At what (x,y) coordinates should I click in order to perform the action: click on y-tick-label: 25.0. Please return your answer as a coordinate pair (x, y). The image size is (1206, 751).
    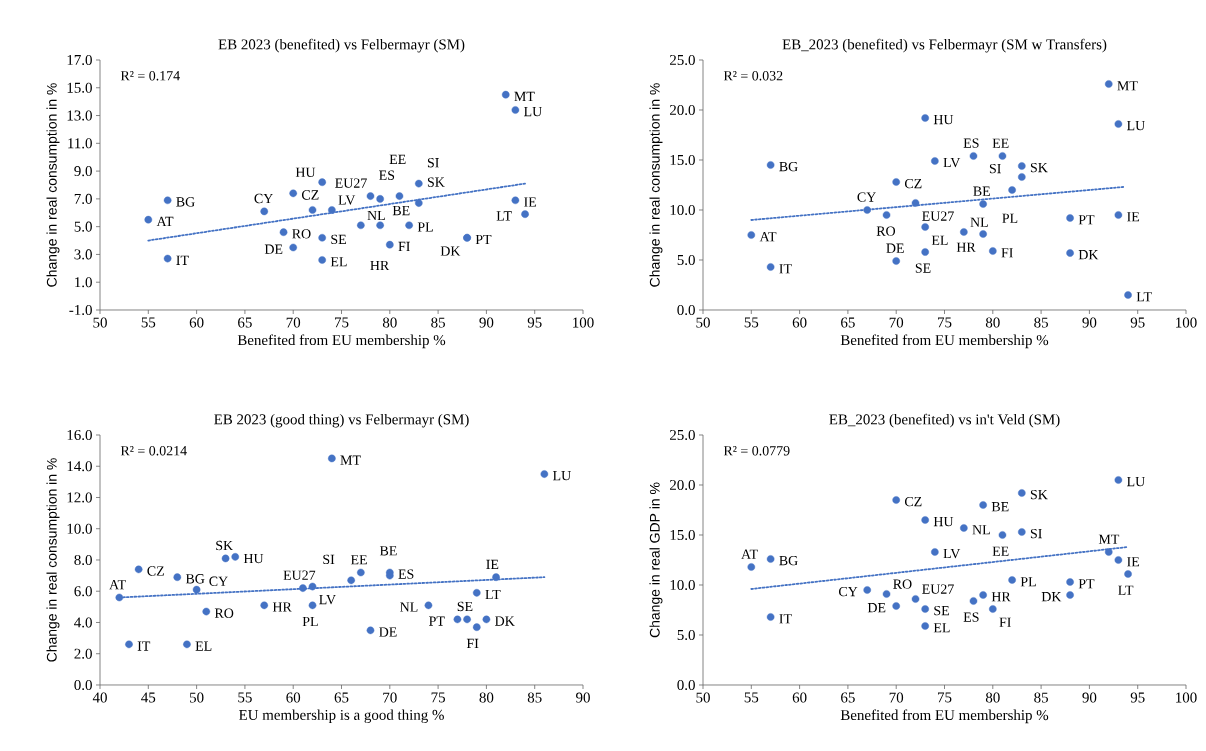
    Looking at the image, I should click on (682, 435).